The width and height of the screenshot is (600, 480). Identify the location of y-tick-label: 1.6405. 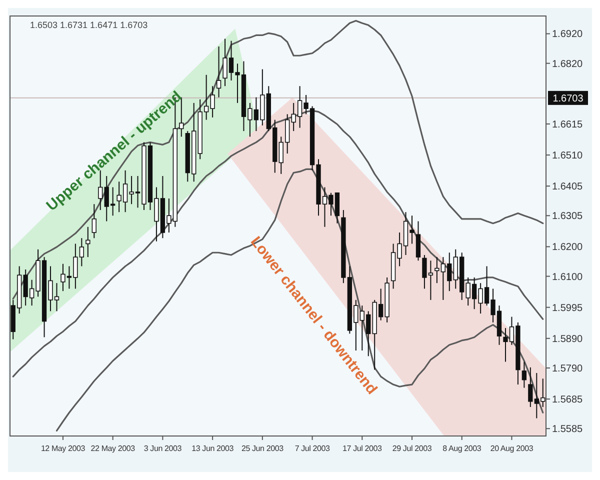
(568, 187).